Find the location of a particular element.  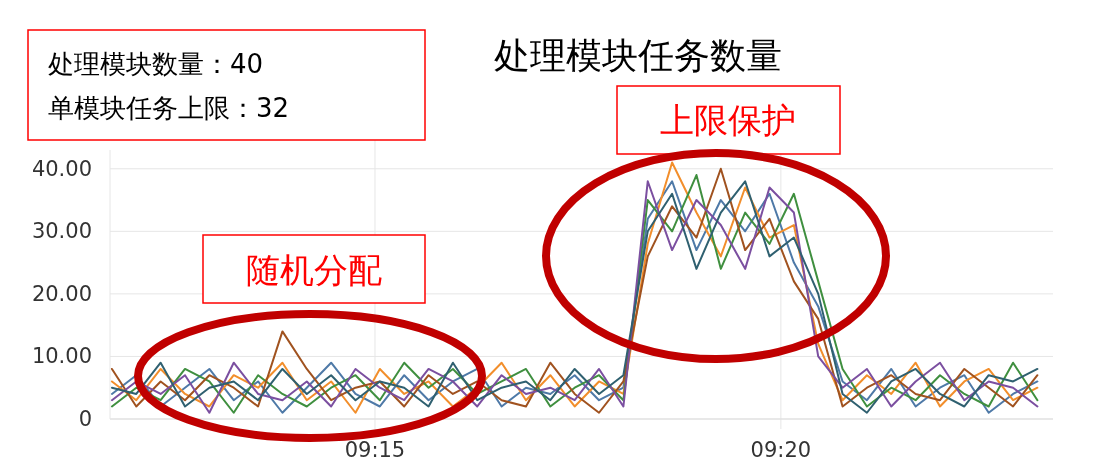

y-tick-label: 30.00 is located at coordinates (61, 231).